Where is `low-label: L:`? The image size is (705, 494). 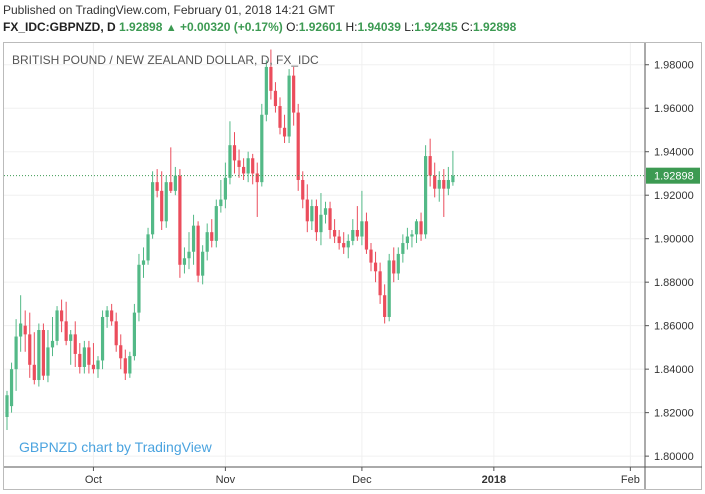
low-label: L: is located at coordinates (409, 27).